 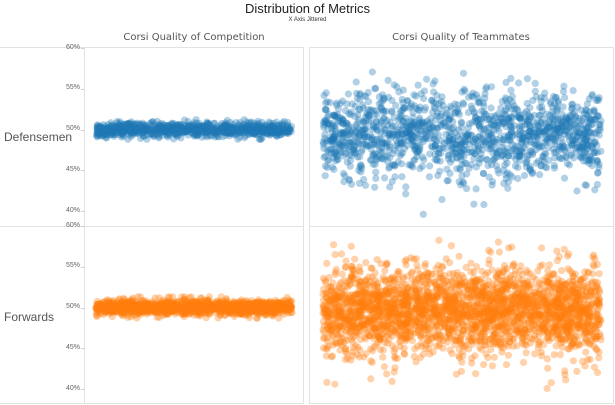 What do you see at coordinates (194, 307) in the screenshot?
I see `scatter-panel-forwards-competition` at bounding box center [194, 307].